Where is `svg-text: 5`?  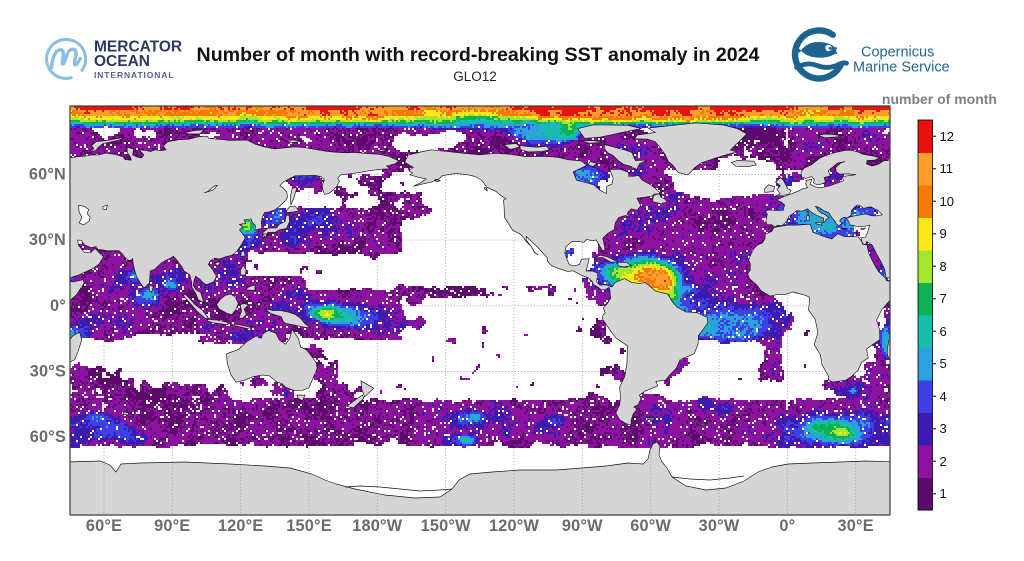
svg-text: 5 is located at coordinates (943, 363).